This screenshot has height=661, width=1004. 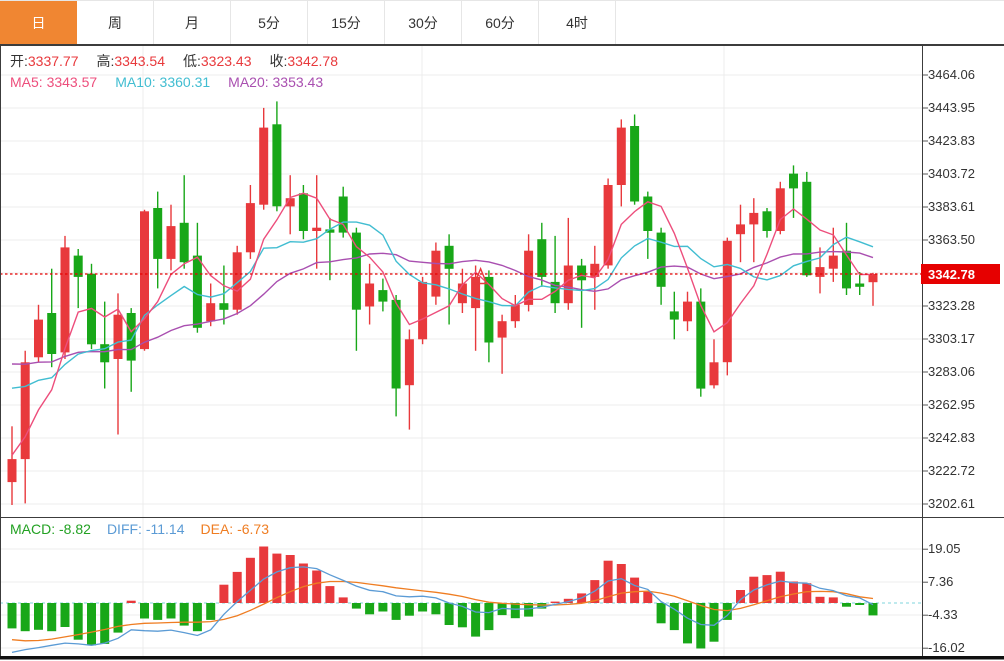 I want to click on ma-readout: MA5: 3343.57 MA10: 3360.31 MA20: 3353.43, so click(x=166, y=82).